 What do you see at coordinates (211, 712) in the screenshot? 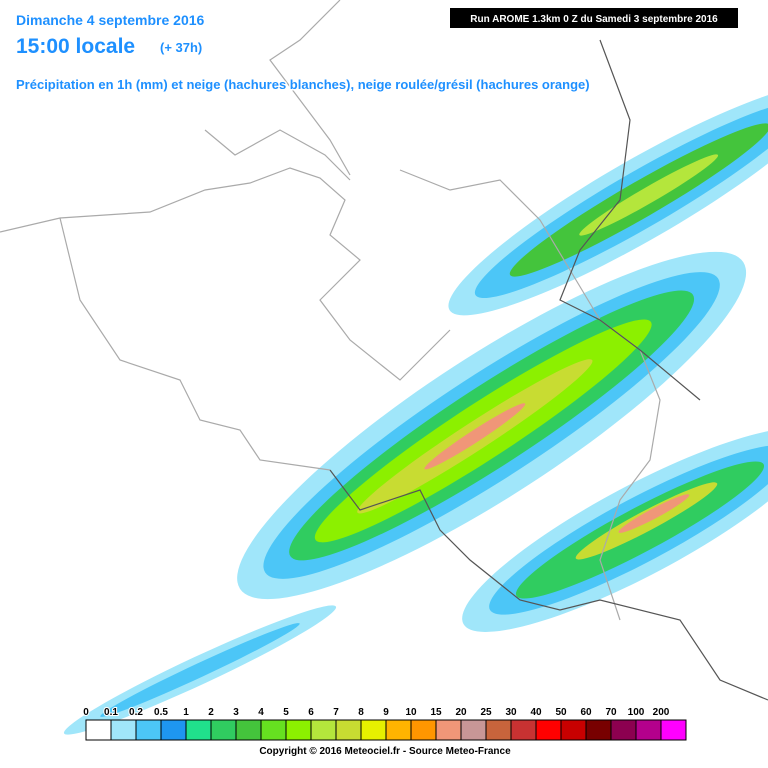
I see `legend-label: 2` at bounding box center [211, 712].